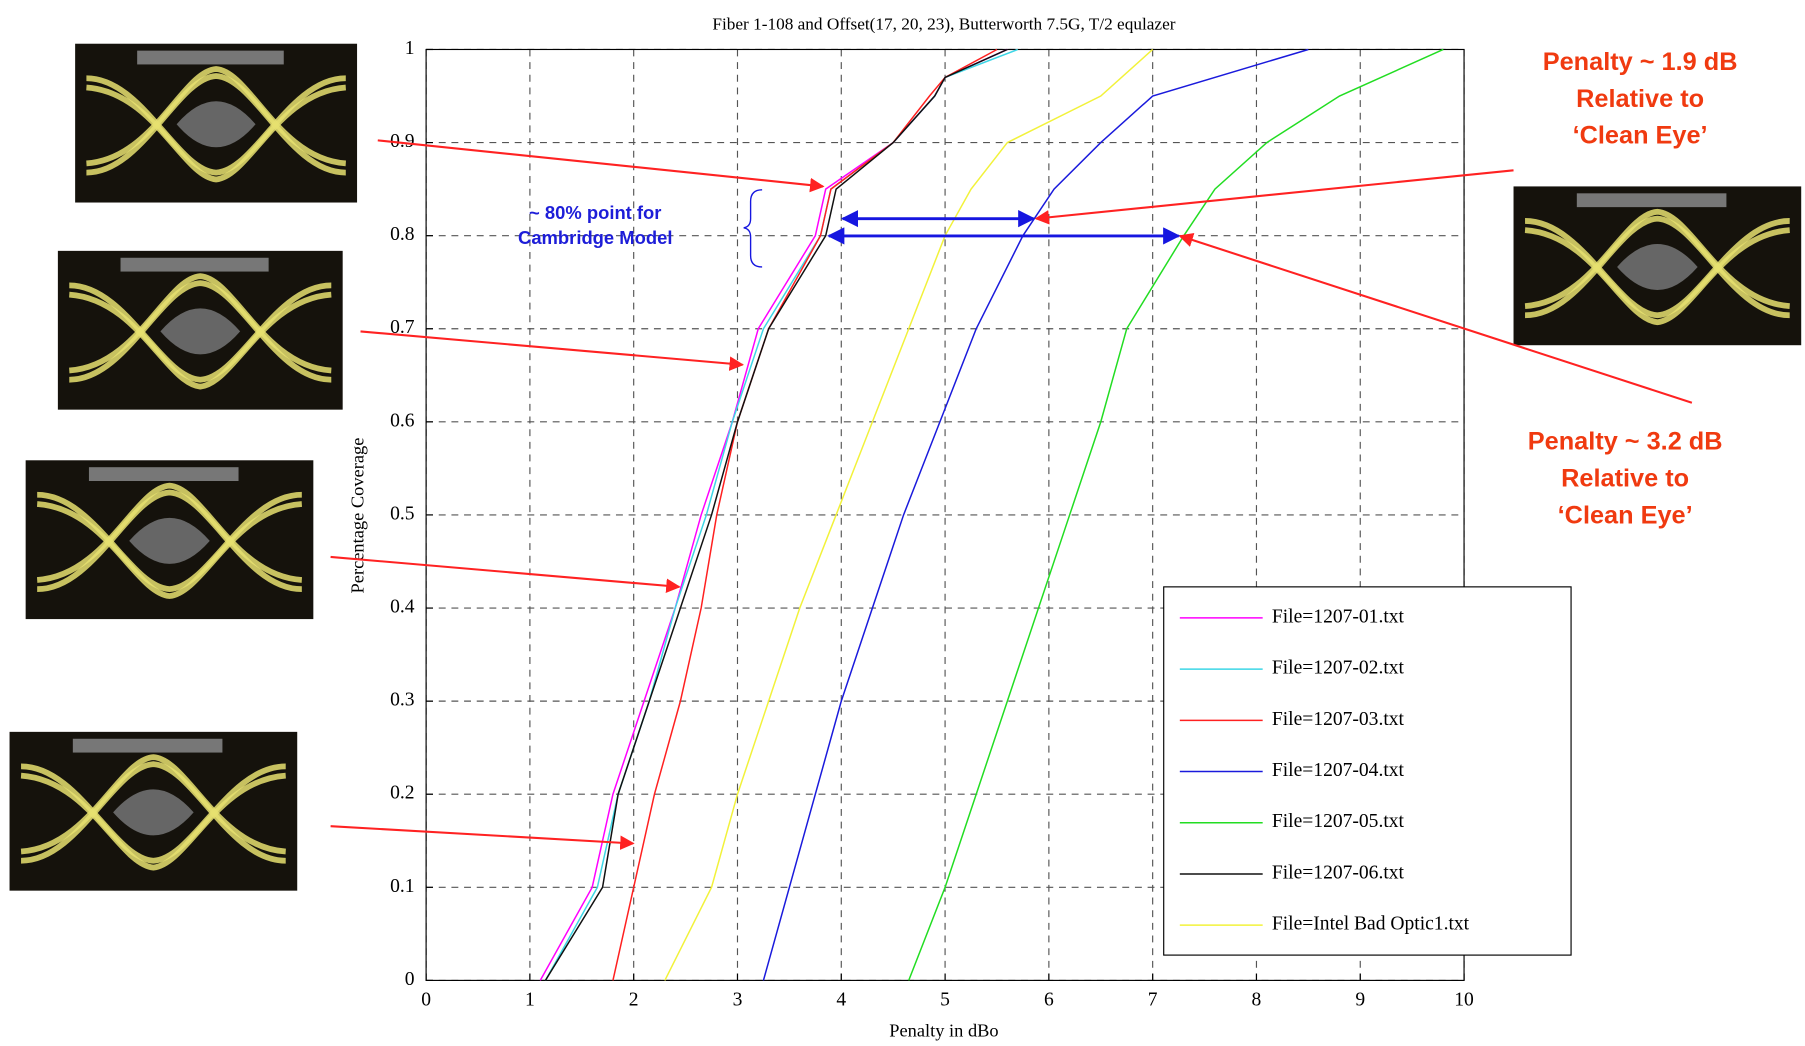  I want to click on y-tick-label: 0.7, so click(402, 327).